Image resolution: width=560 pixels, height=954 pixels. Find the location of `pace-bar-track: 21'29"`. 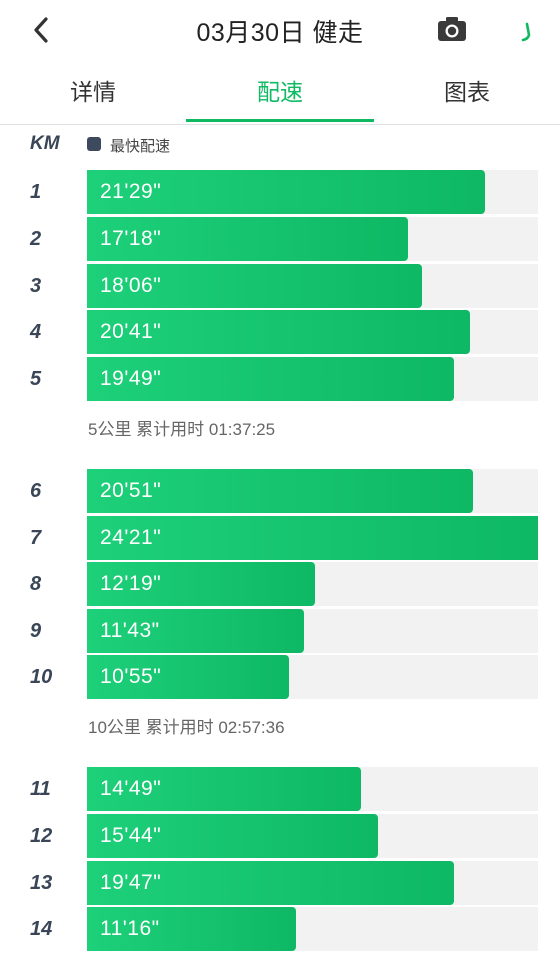

pace-bar-track: 21'29" is located at coordinates (312, 192).